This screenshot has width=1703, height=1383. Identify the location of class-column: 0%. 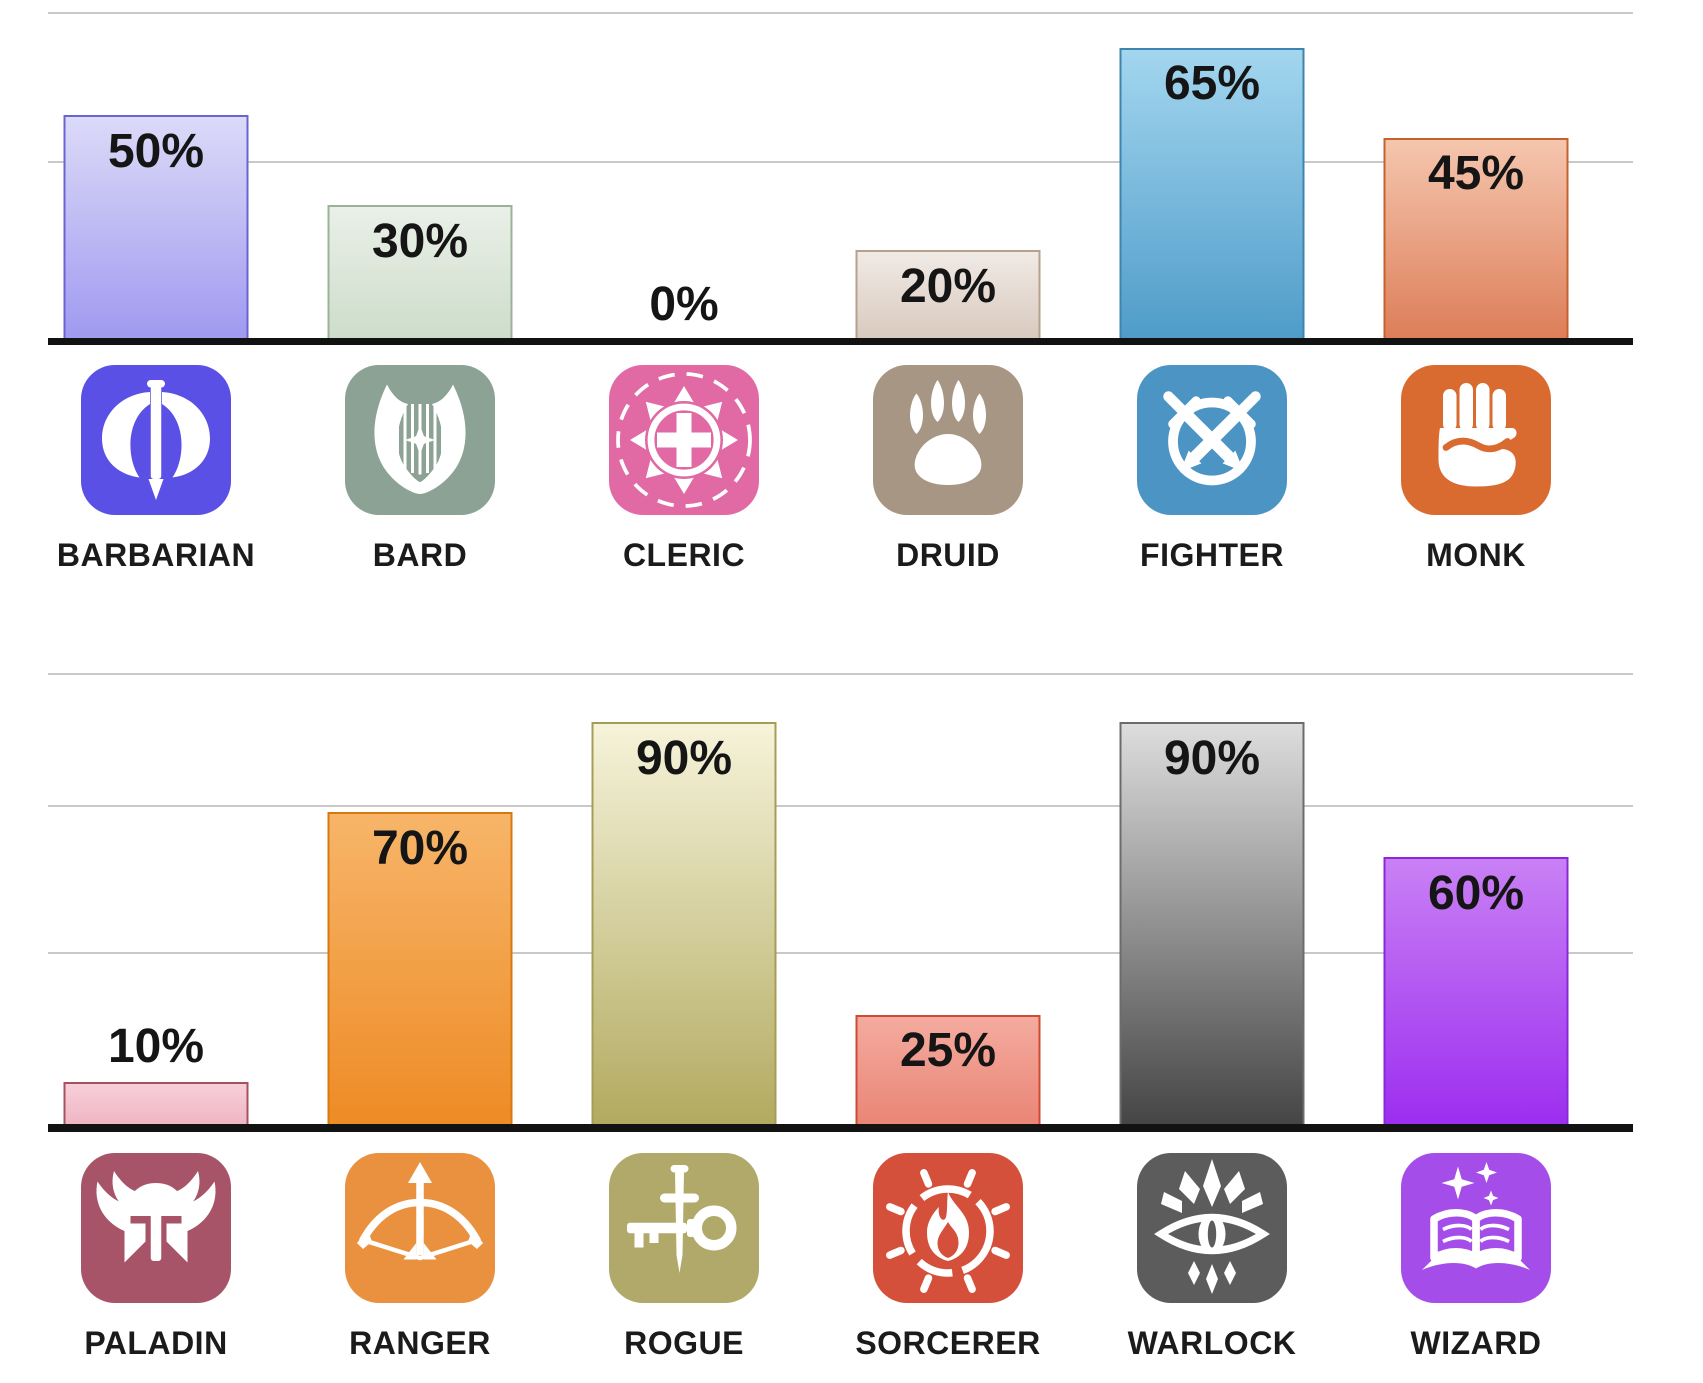
(684, 170).